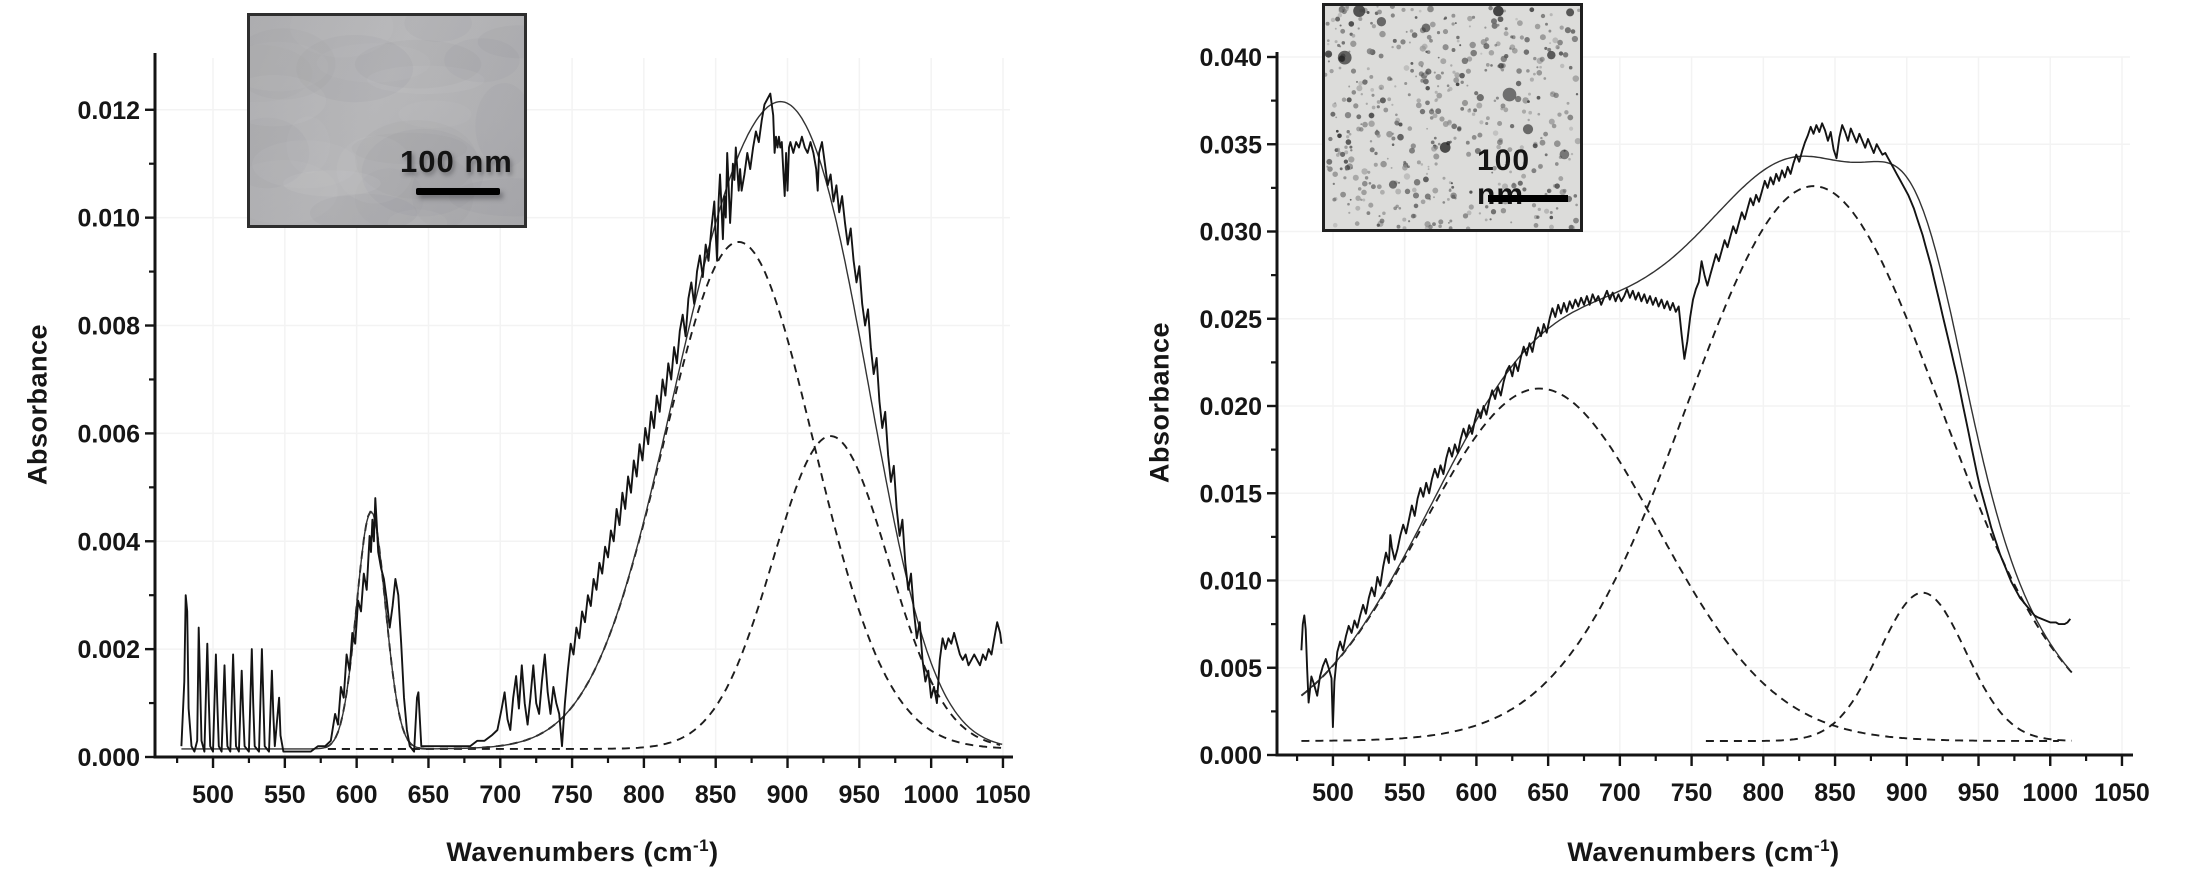  Describe the element at coordinates (701, 845) in the screenshot. I see `left-x-axis-unit-sup: -1` at that location.